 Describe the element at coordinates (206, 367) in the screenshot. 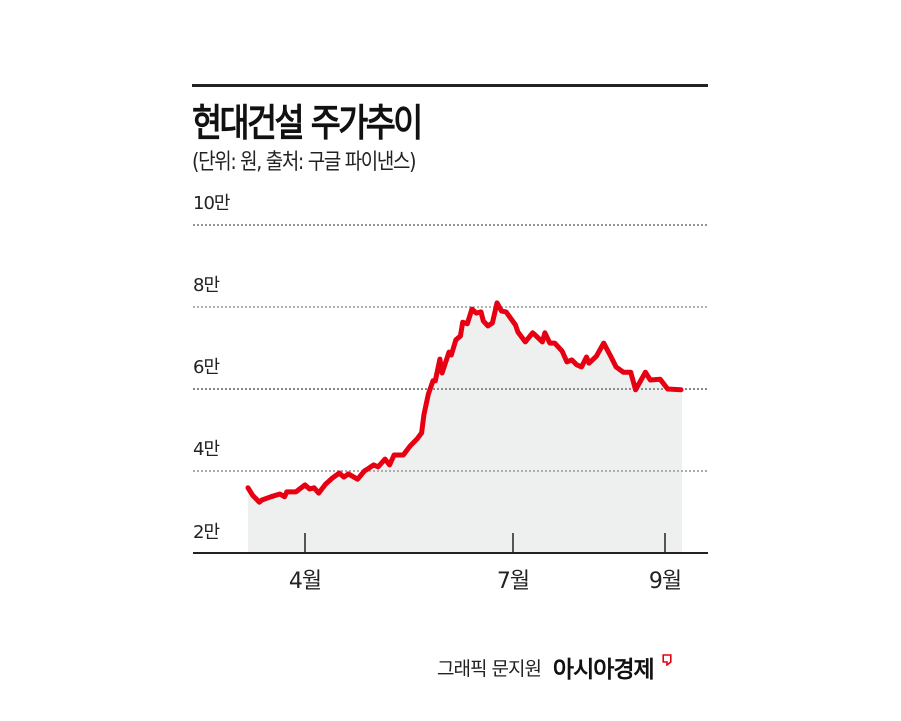

I see `y-tick-label-60000: 6만` at that location.